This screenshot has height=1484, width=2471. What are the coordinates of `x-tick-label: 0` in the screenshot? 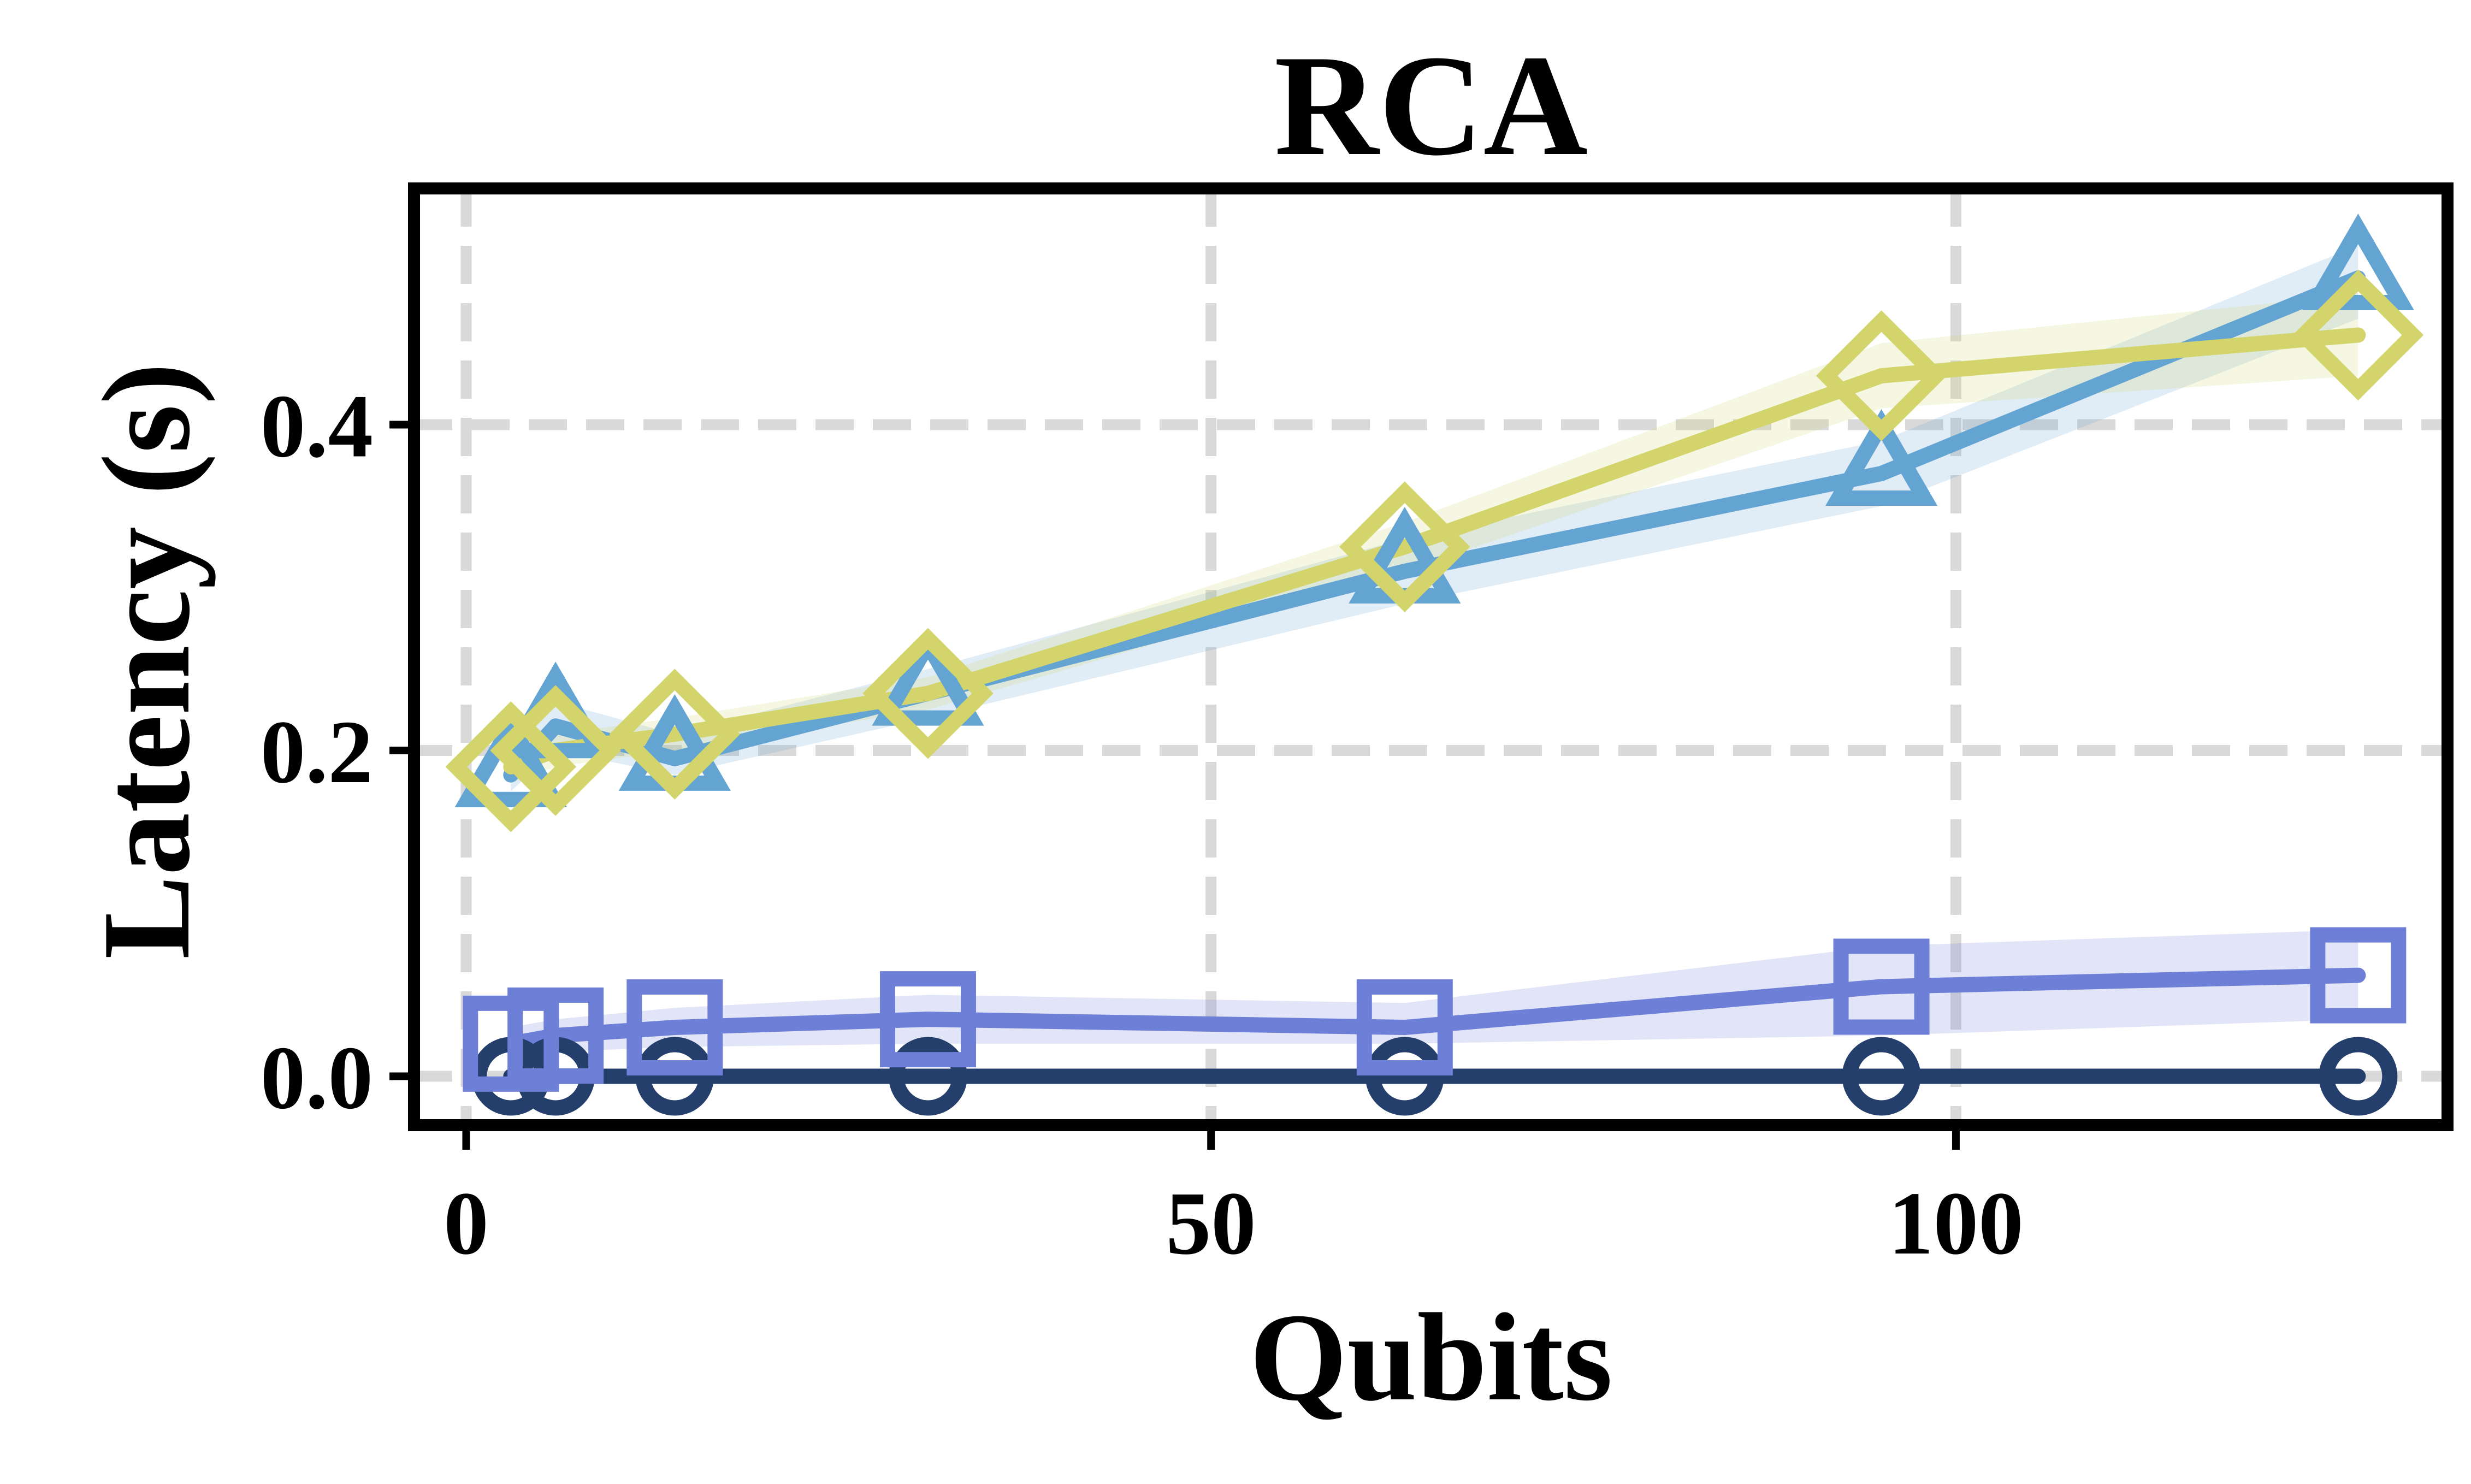 It's located at (467, 1223).